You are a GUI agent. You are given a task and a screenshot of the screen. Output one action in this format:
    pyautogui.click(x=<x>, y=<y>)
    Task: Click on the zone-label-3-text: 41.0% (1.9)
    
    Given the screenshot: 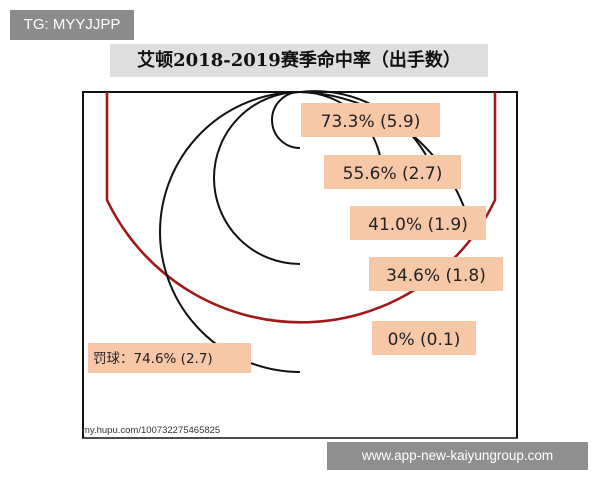 What is the action you would take?
    pyautogui.click(x=418, y=225)
    